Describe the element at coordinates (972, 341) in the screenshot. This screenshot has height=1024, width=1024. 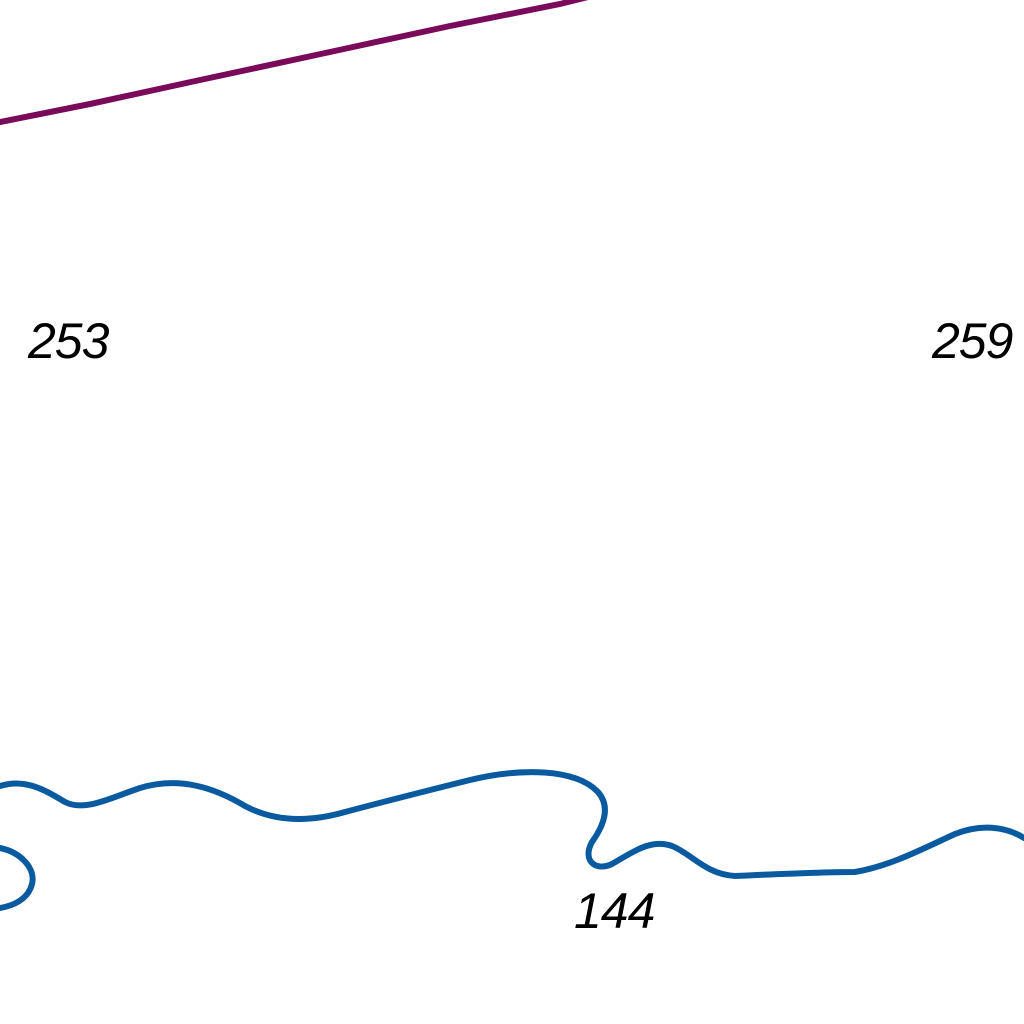
I see `spot-height-label-259: 259` at that location.